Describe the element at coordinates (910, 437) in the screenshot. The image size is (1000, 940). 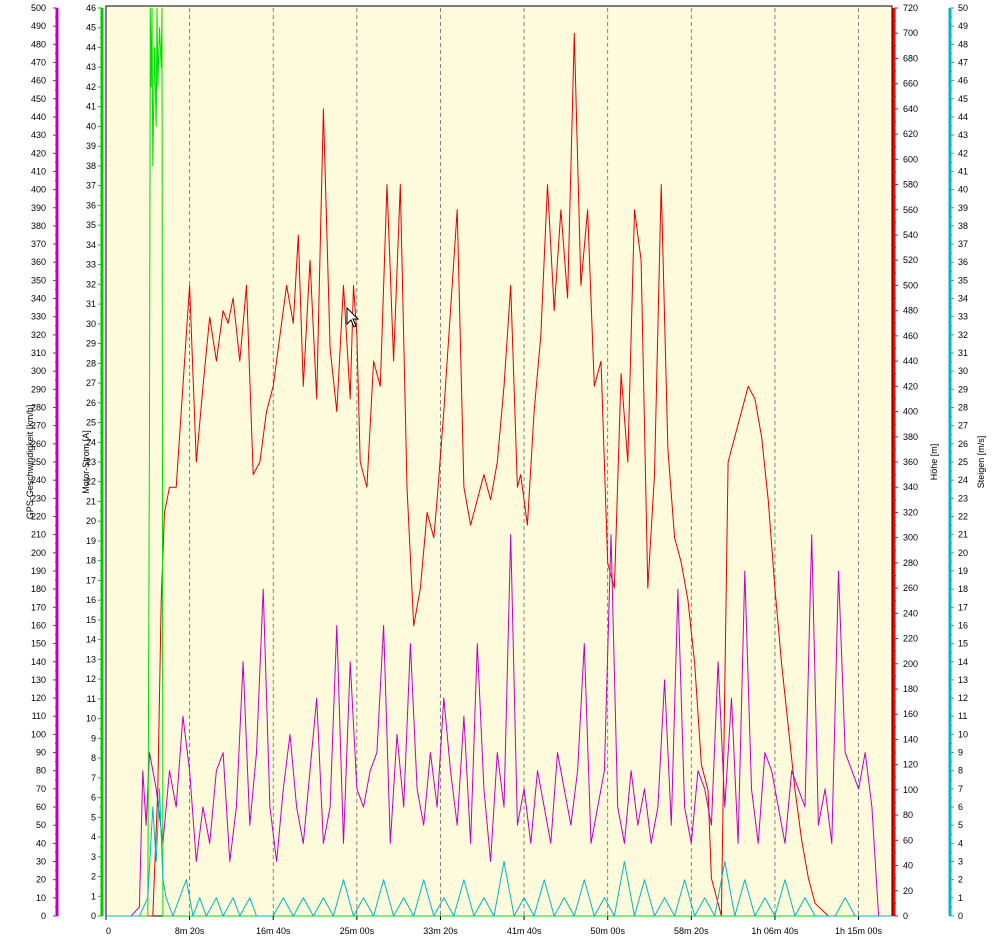
I see `axis-tick-label-height: 380` at that location.